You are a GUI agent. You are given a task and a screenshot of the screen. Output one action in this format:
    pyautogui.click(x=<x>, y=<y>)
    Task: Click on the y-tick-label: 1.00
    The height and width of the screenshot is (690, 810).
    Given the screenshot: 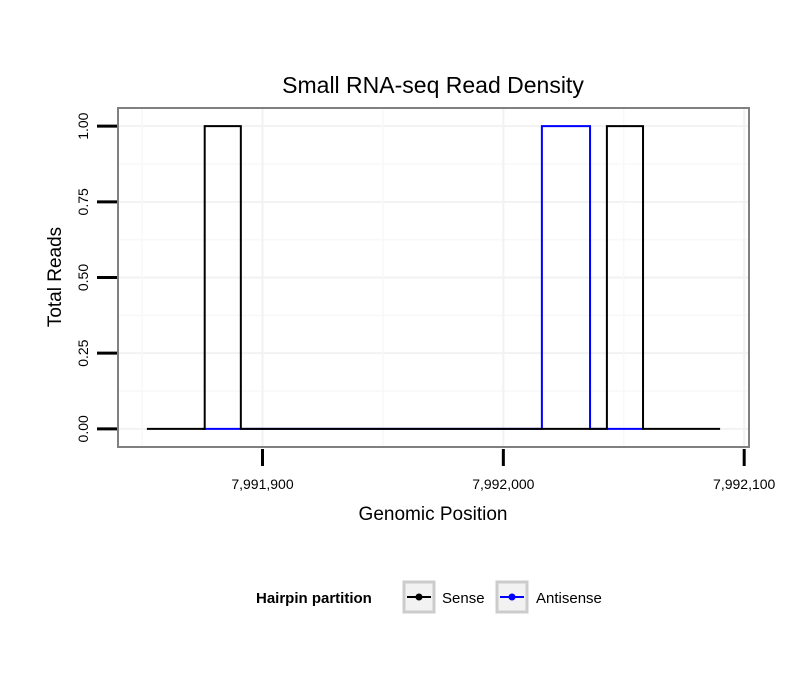 What is the action you would take?
    pyautogui.click(x=83, y=125)
    